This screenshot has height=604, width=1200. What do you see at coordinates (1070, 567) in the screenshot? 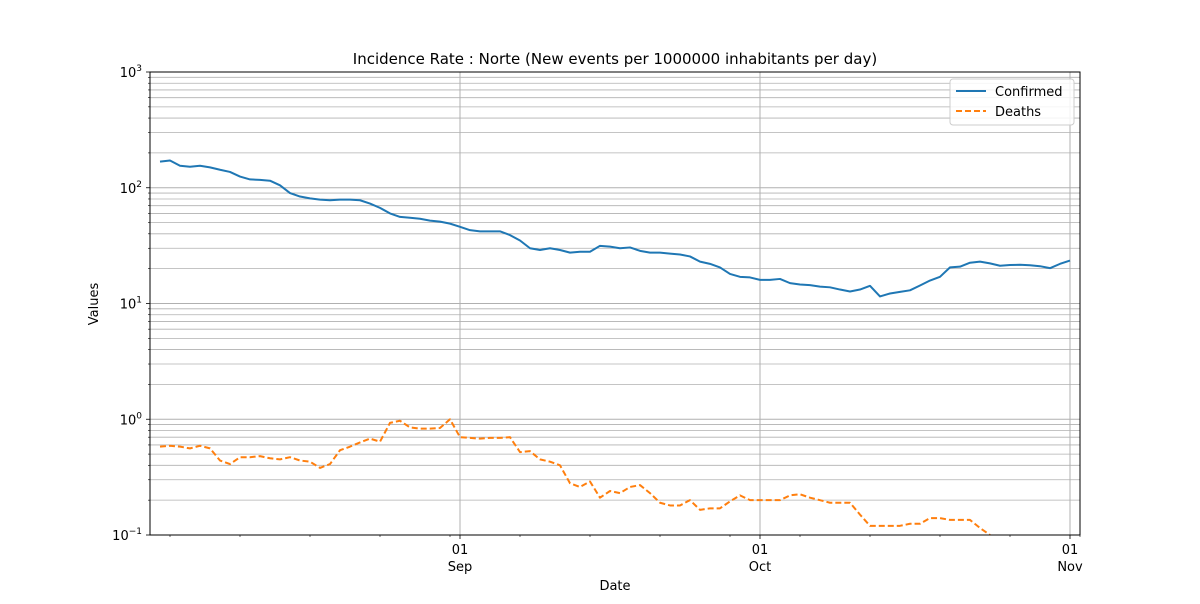
I see `x-tick-label-month: Nov` at bounding box center [1070, 567].